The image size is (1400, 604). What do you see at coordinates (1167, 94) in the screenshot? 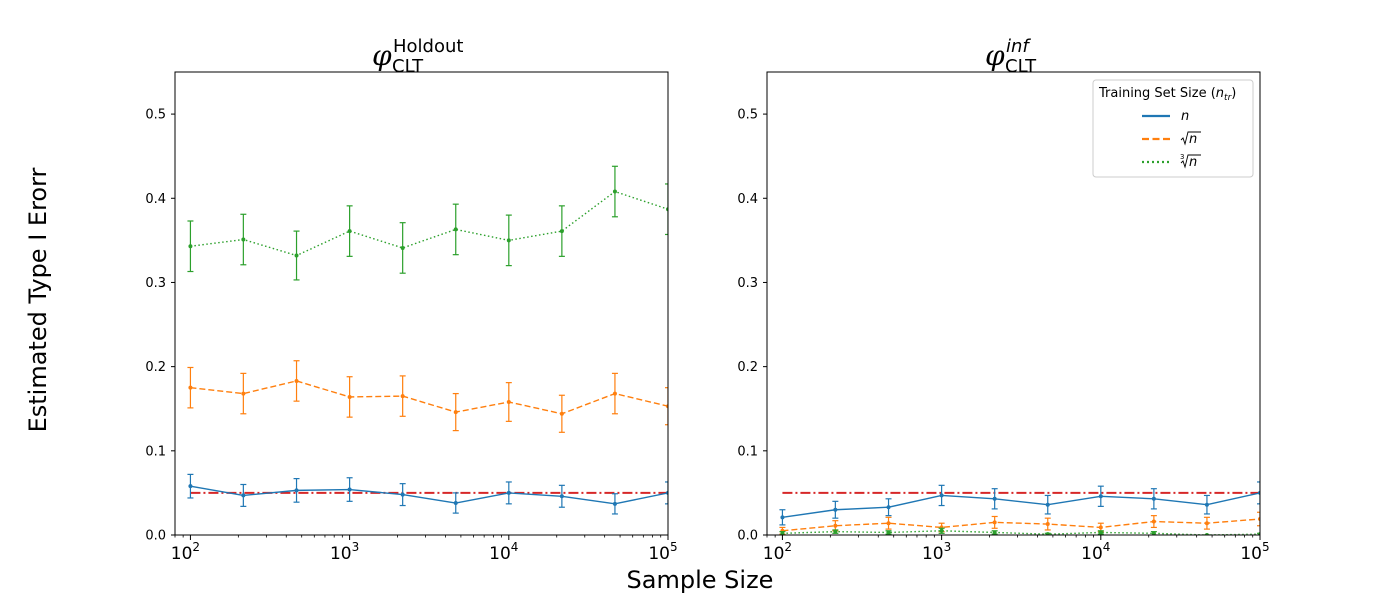
I see `legend-title: Training Set Size (ntr)` at bounding box center [1167, 94].